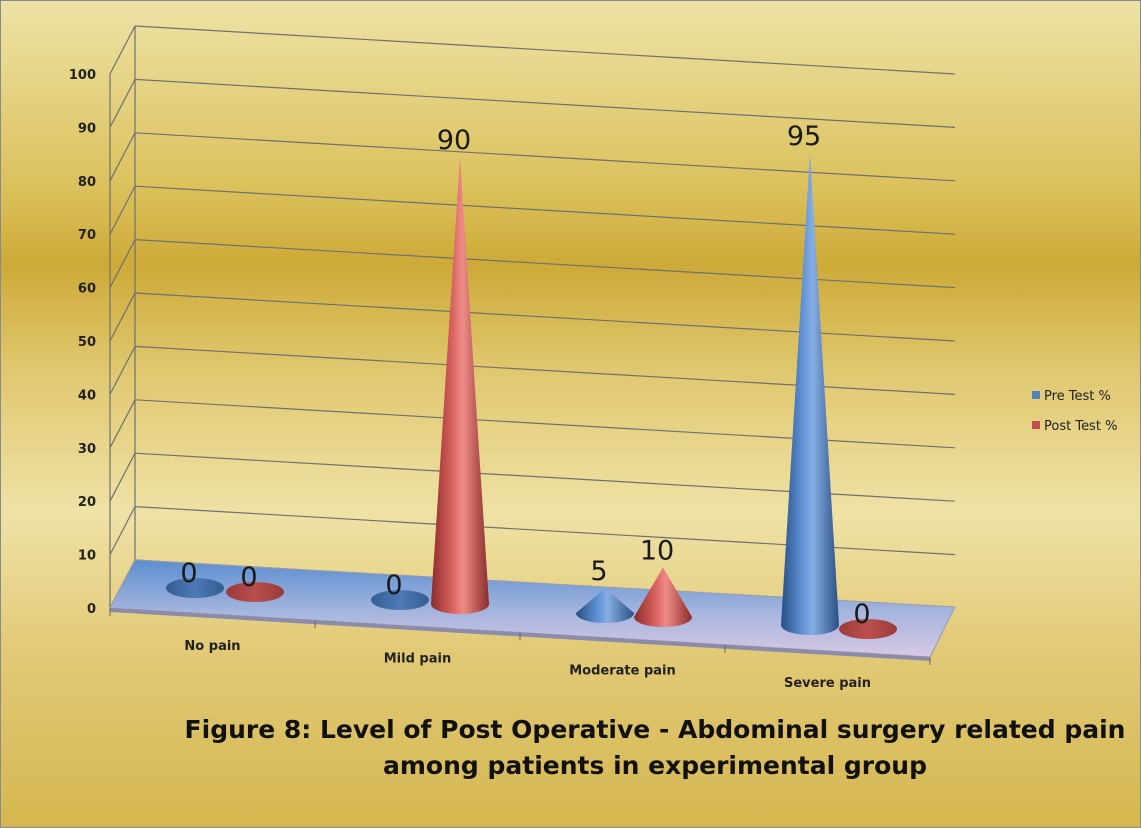 This screenshot has height=828, width=1141. I want to click on legend-label-post-test: Post Test %, so click(1080, 426).